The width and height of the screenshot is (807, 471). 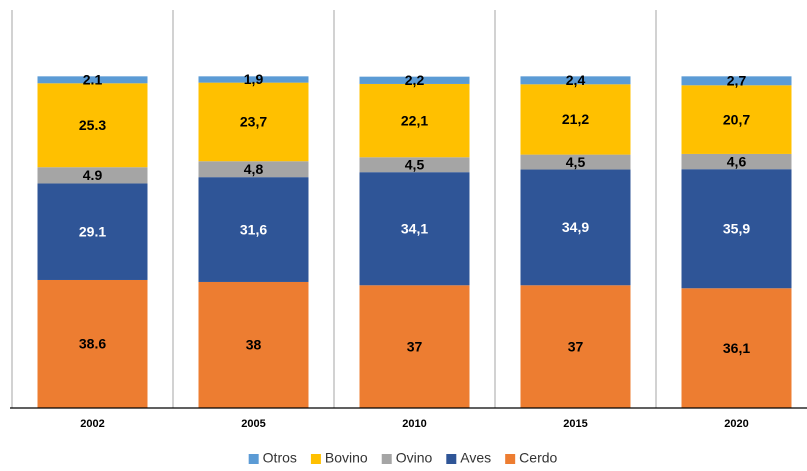 I want to click on data-label: 38, so click(x=254, y=345).